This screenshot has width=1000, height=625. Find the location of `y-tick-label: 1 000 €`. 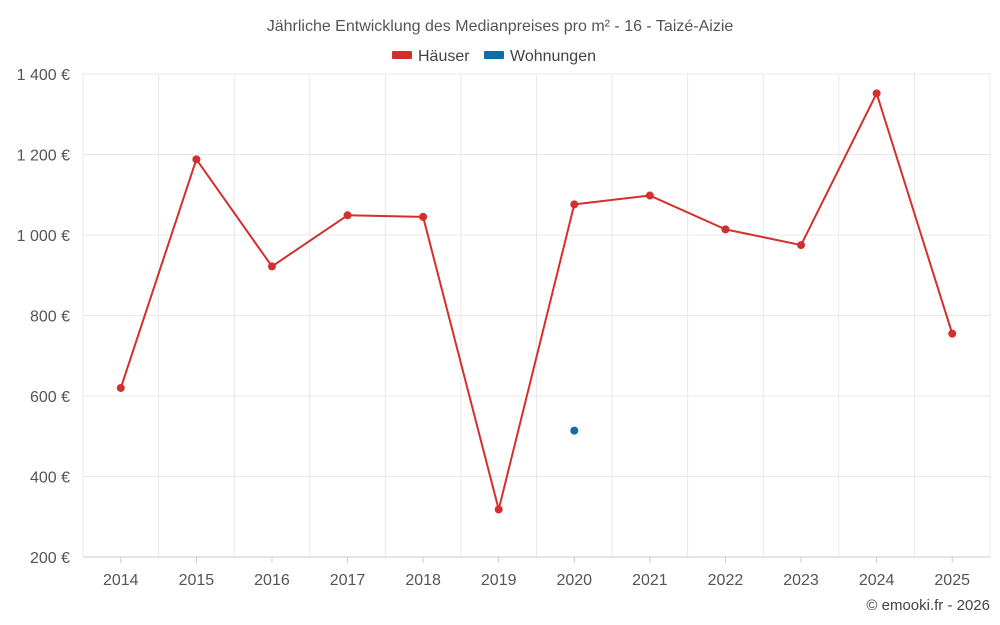

y-tick-label: 1 000 € is located at coordinates (43, 236).